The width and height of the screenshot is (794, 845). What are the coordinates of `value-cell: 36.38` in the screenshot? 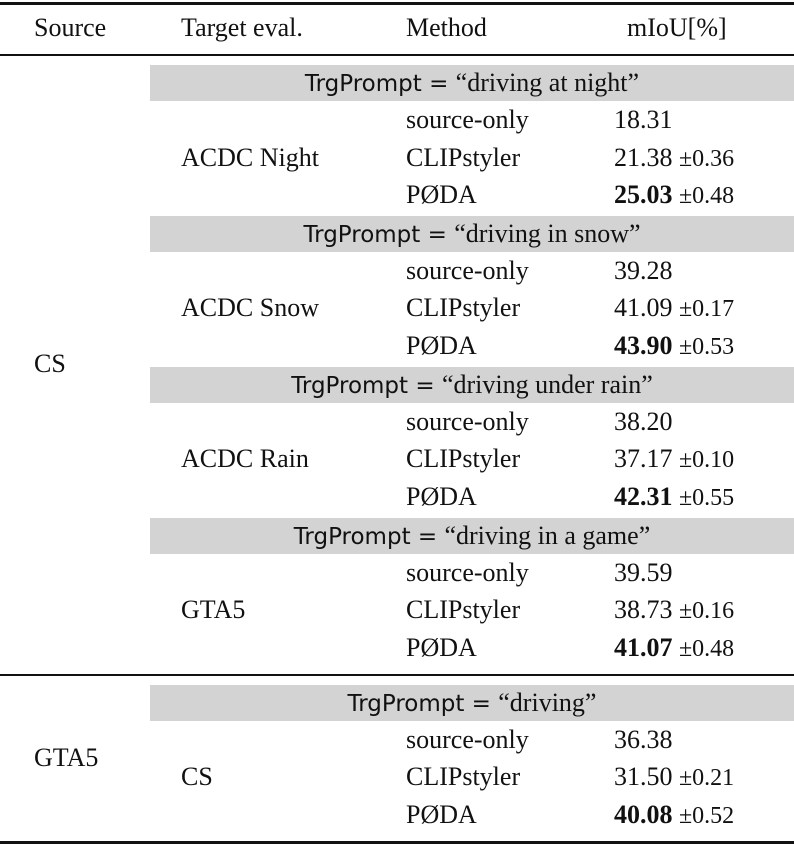 It's located at (643, 740).